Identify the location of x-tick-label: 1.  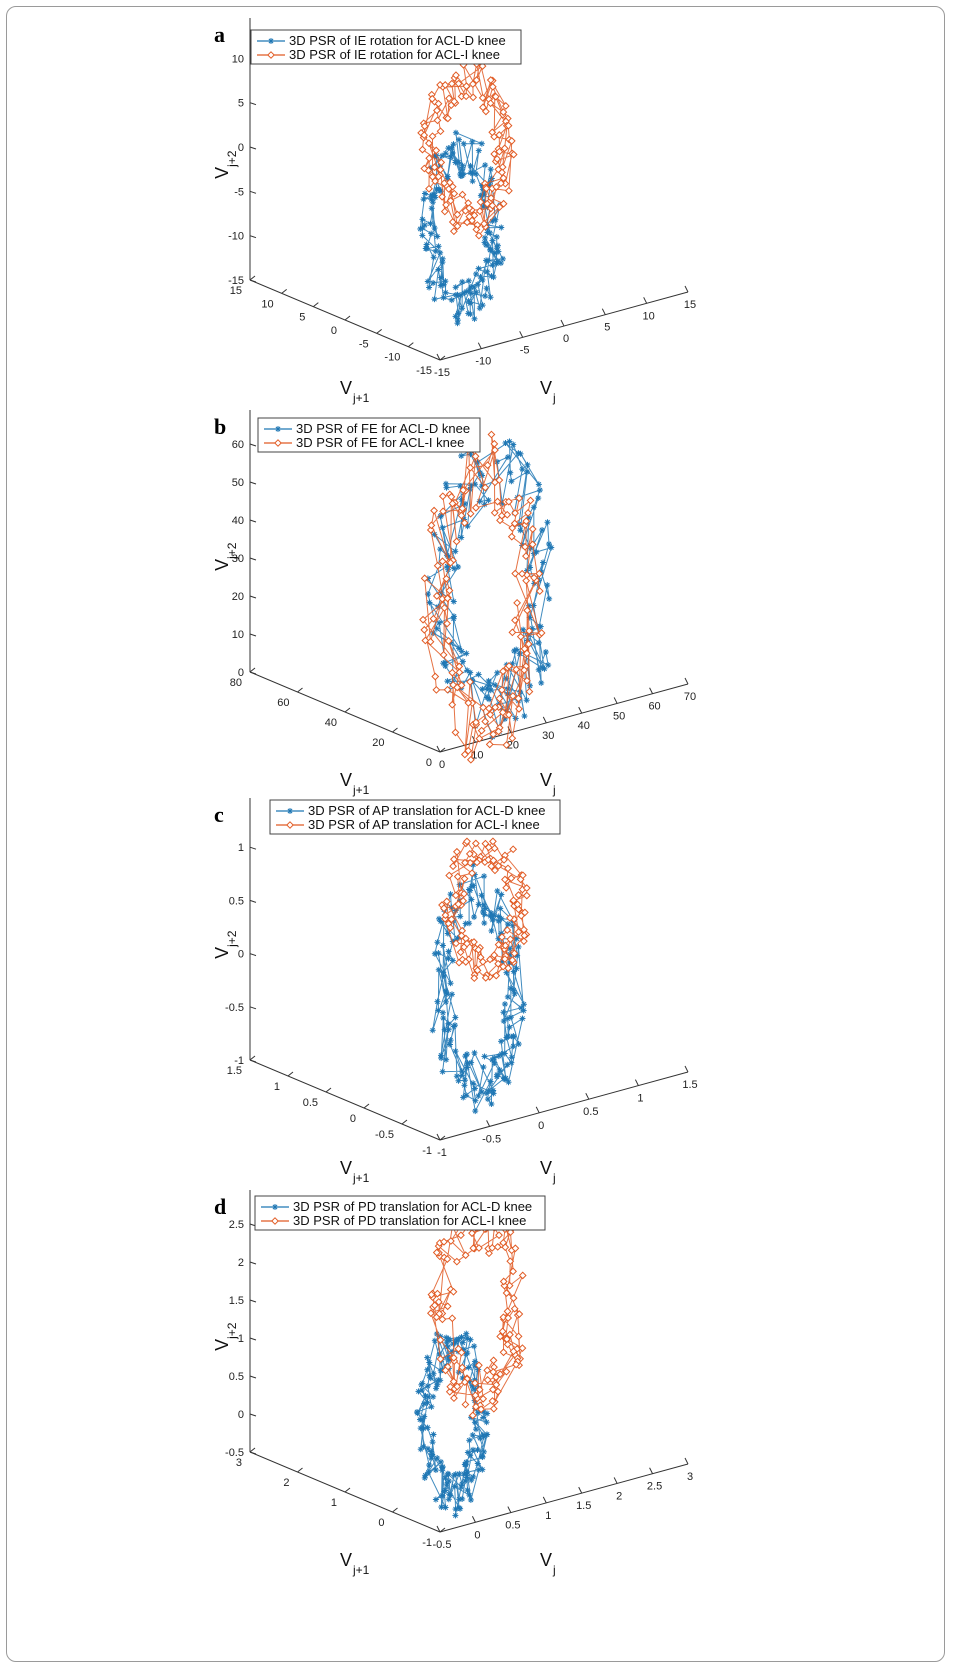
(548, 1516).